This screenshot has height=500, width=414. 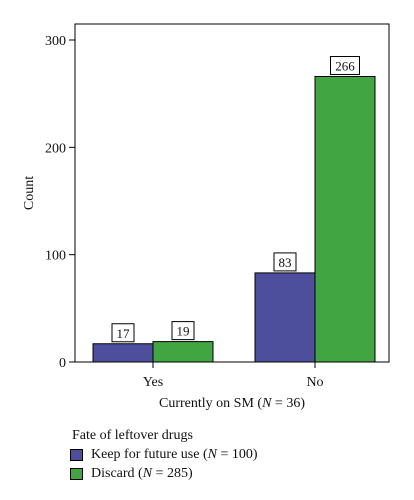 What do you see at coordinates (142, 473) in the screenshot?
I see `legend-label-discard: Discard (N = 285)` at bounding box center [142, 473].